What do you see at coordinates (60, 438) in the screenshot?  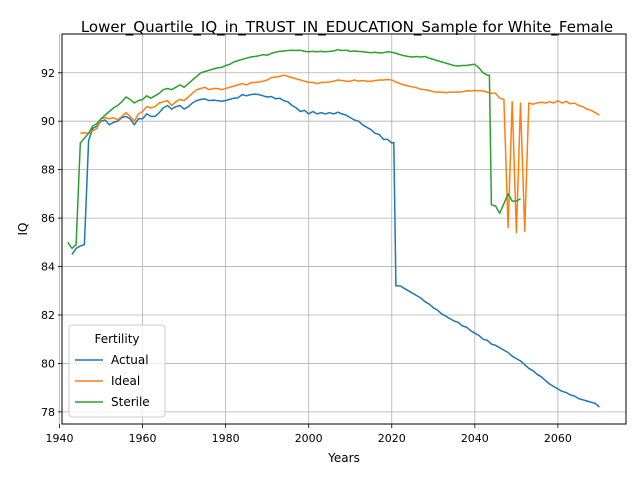 I see `x-tick-label: 1940` at bounding box center [60, 438].